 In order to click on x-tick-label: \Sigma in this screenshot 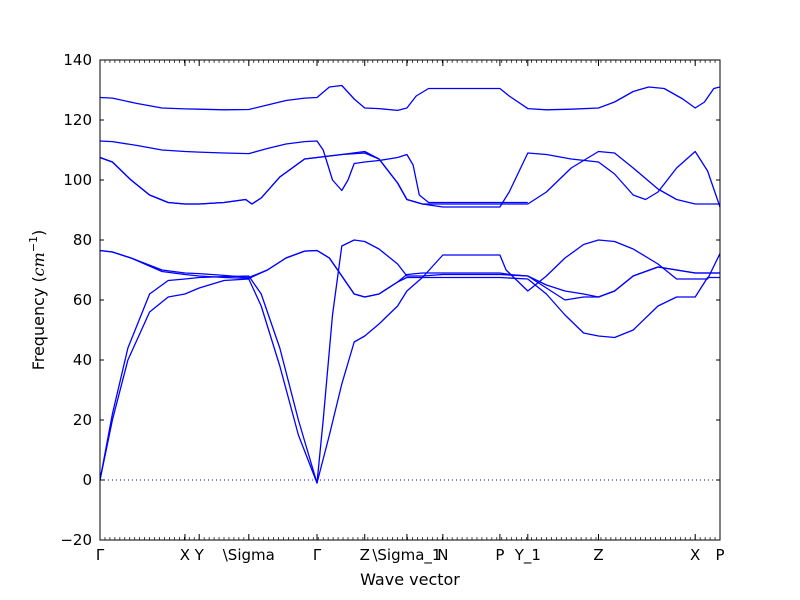, I will do `click(249, 555)`.